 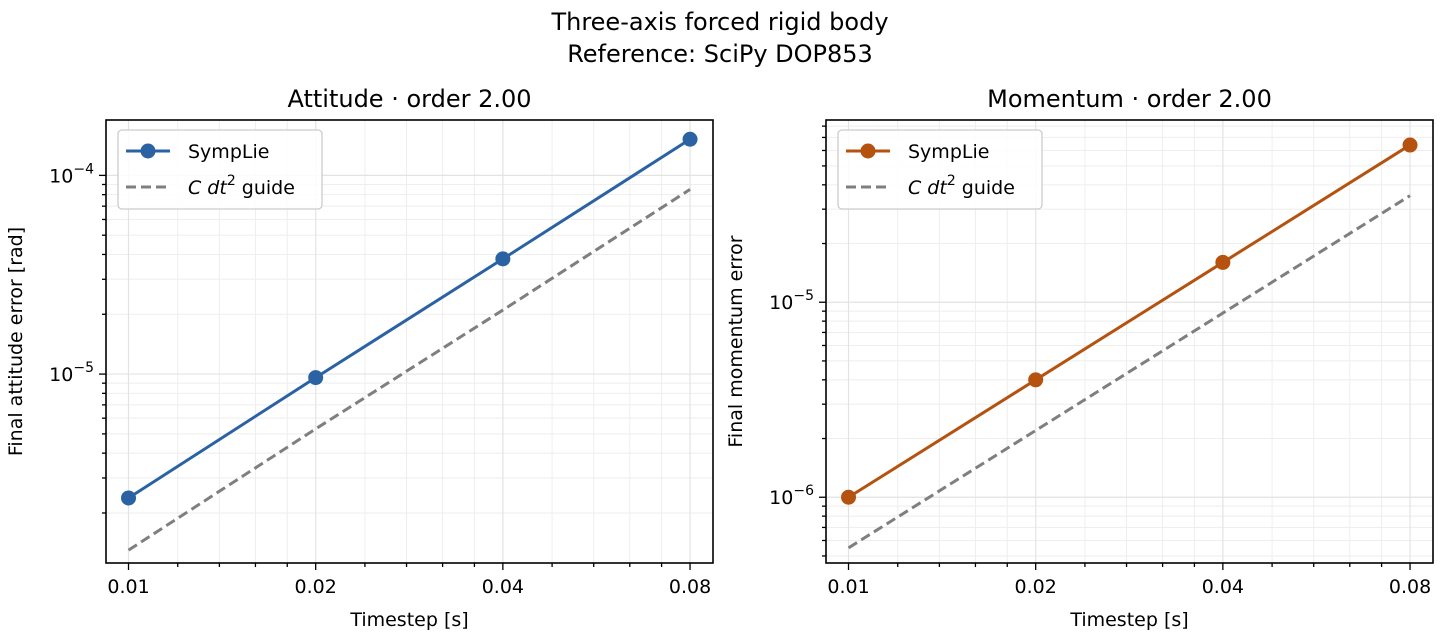 I want to click on momentum-y-axis-label: Final momentum error, so click(x=736, y=341).